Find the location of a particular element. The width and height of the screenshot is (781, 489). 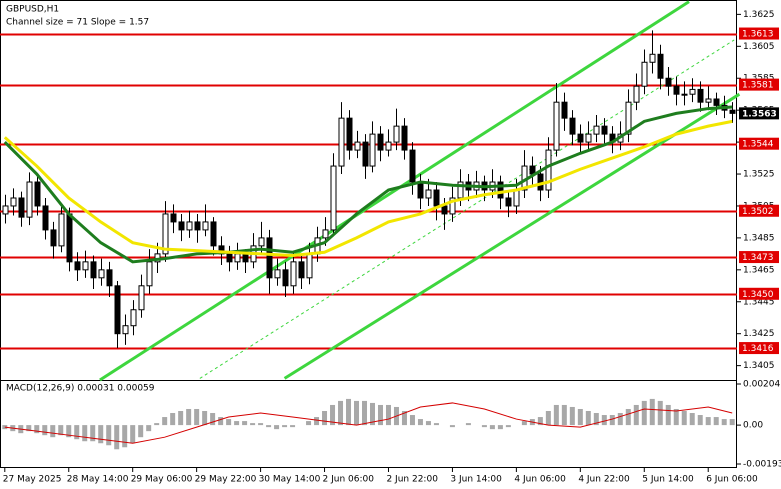

x-tick-label: 4 Jun 06:00 is located at coordinates (540, 480).